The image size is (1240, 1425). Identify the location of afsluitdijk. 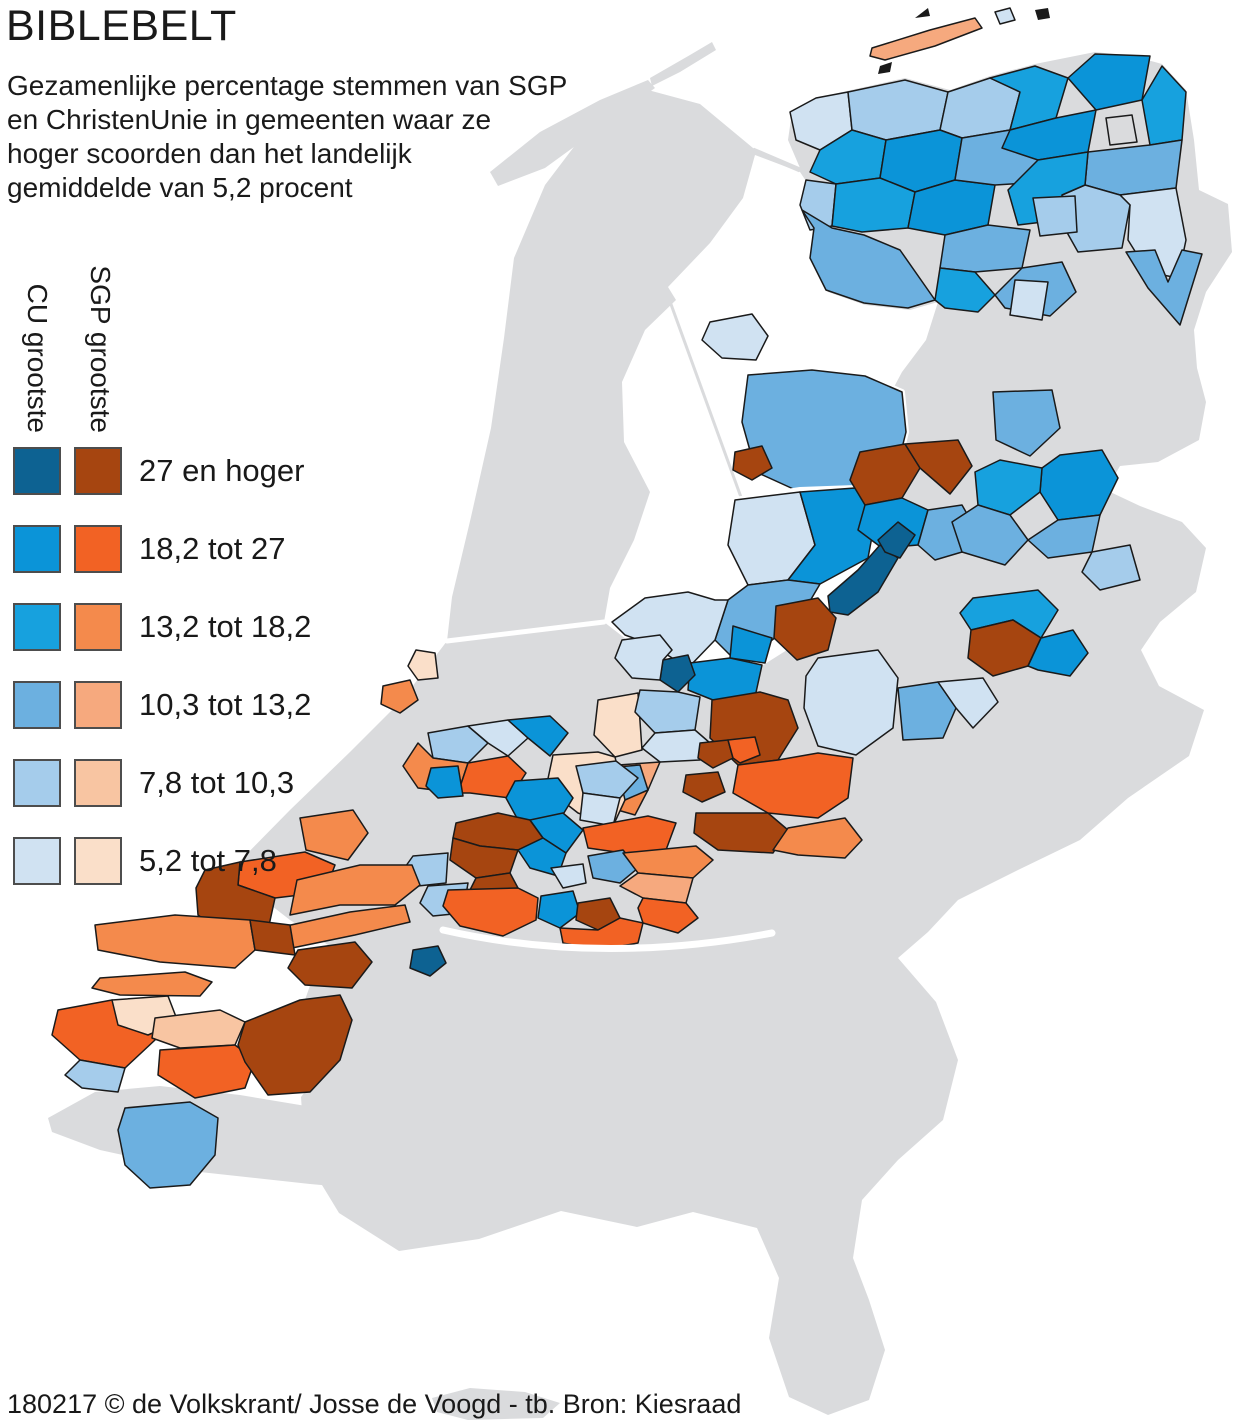
(776, 160).